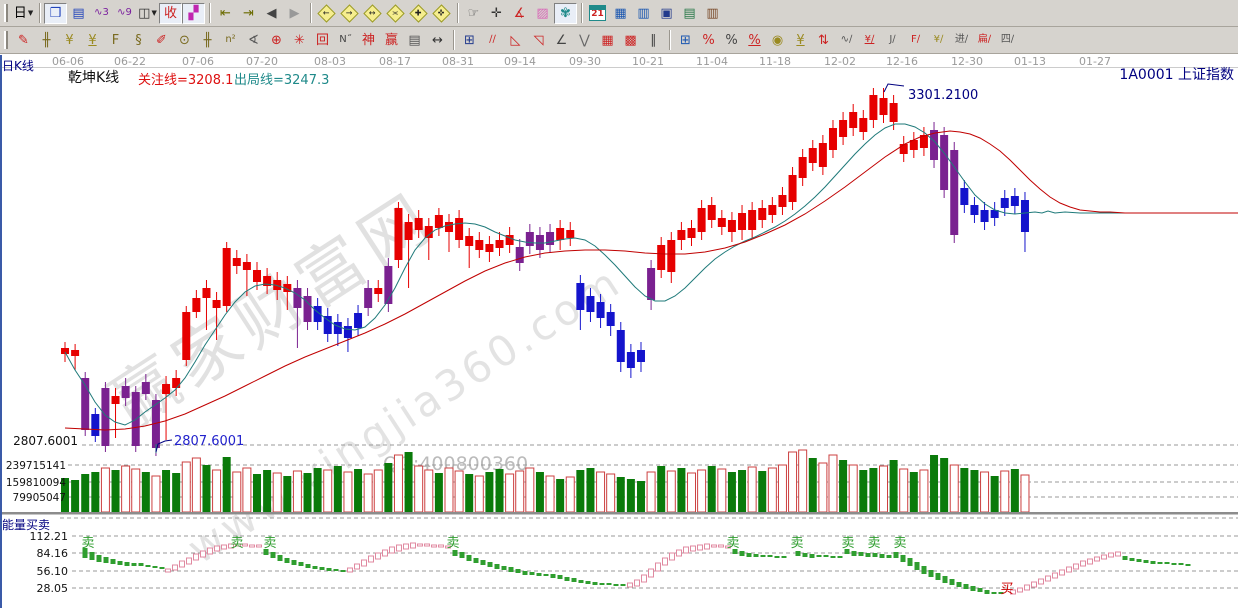  What do you see at coordinates (846, 39) in the screenshot?
I see `wave-slash-tool-icon: ∿∕` at bounding box center [846, 39].